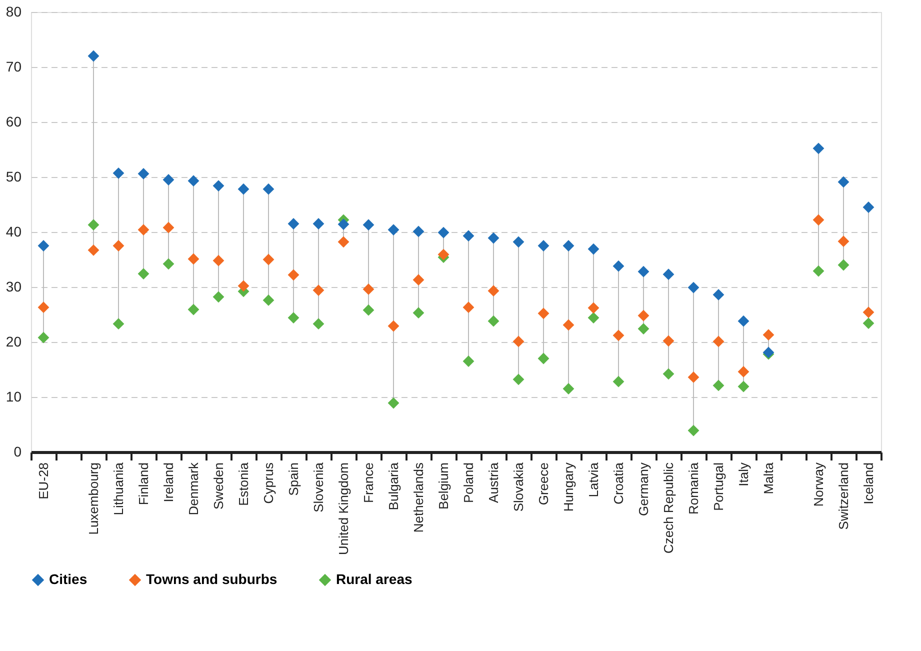  I want to click on x-tick-label: Slovenia, so click(318, 487).